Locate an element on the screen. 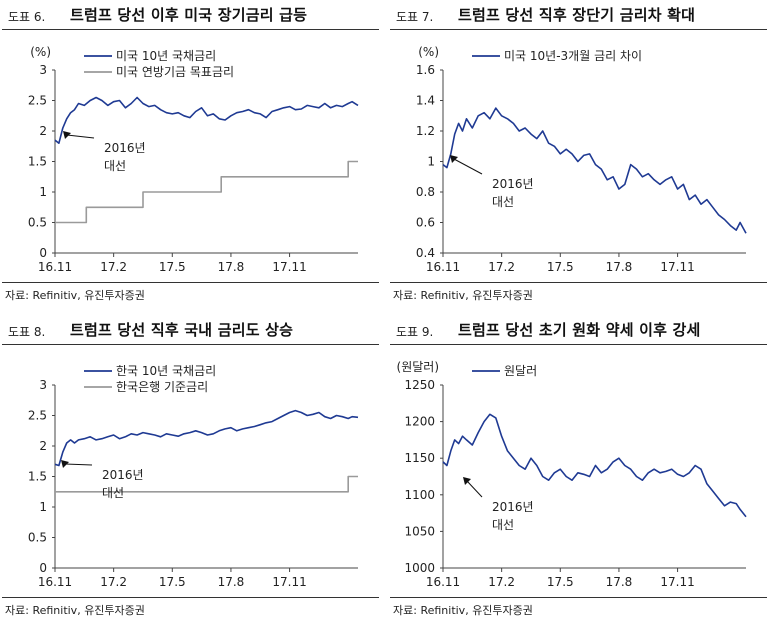 The width and height of the screenshot is (769, 629). panel-header: 도표 7. 트럼프 당선 직후 장단기 금리차 확대 is located at coordinates (578, 15).